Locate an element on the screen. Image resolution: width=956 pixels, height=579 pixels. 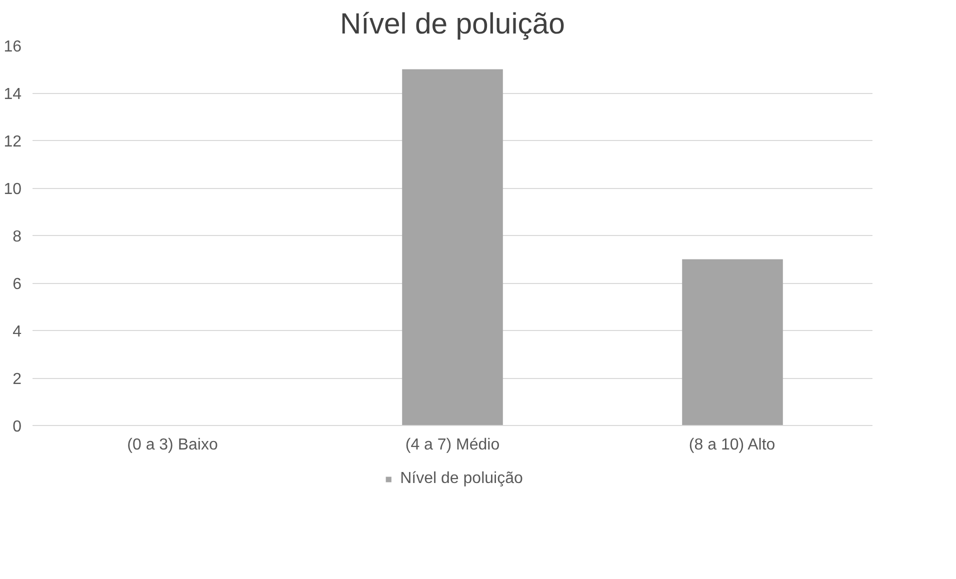
y-tick-label: 14 is located at coordinates (13, 94).